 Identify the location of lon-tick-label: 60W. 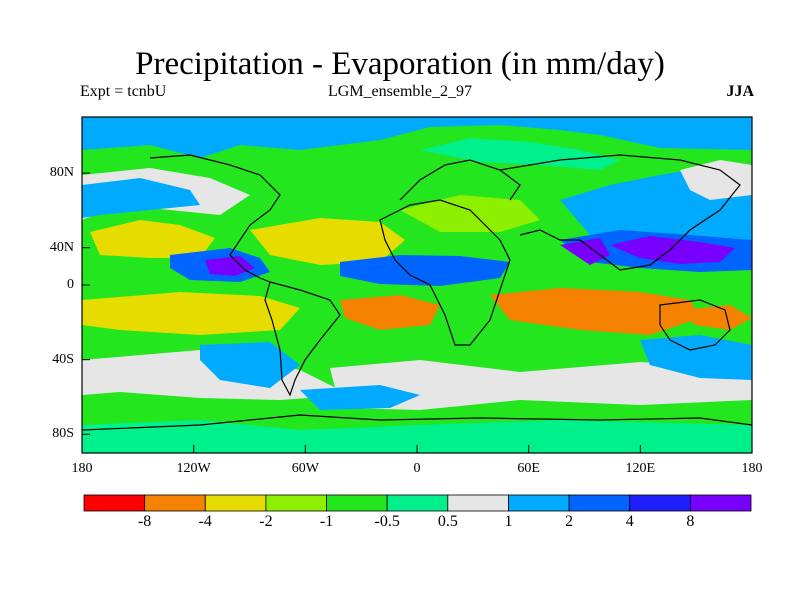
(305, 468).